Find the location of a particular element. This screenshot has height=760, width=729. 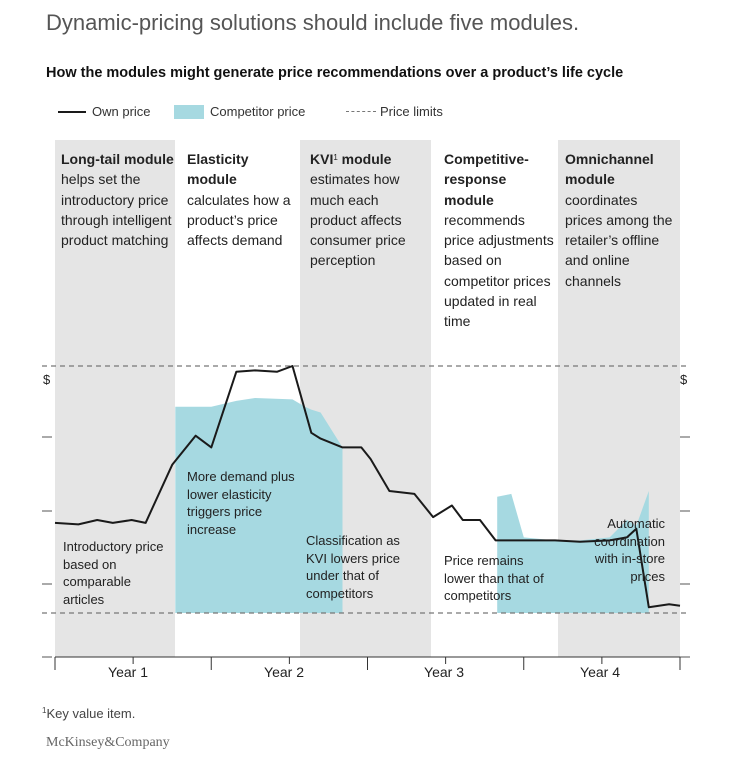

year-1-label: Year 1 is located at coordinates (128, 672).